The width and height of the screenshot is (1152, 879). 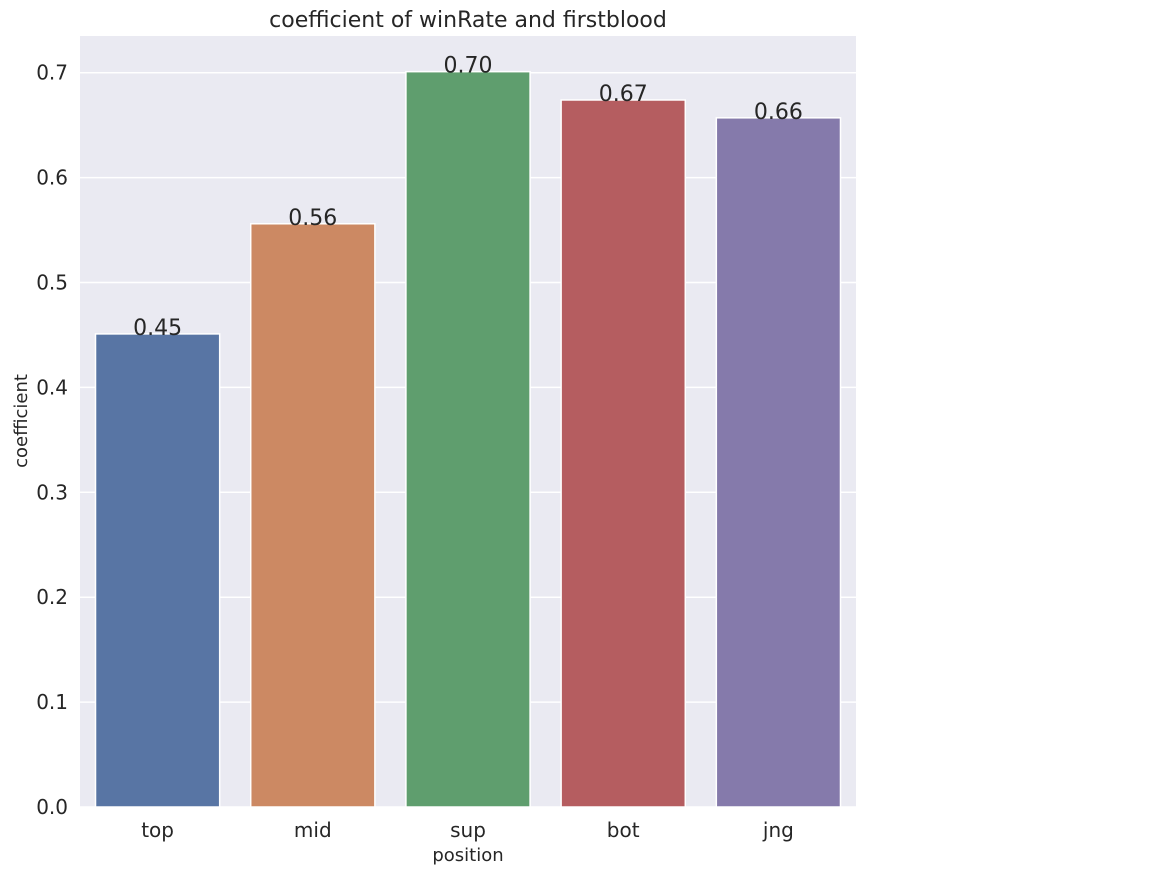 What do you see at coordinates (312, 218) in the screenshot?
I see `bar-value-label-mid: 0.56` at bounding box center [312, 218].